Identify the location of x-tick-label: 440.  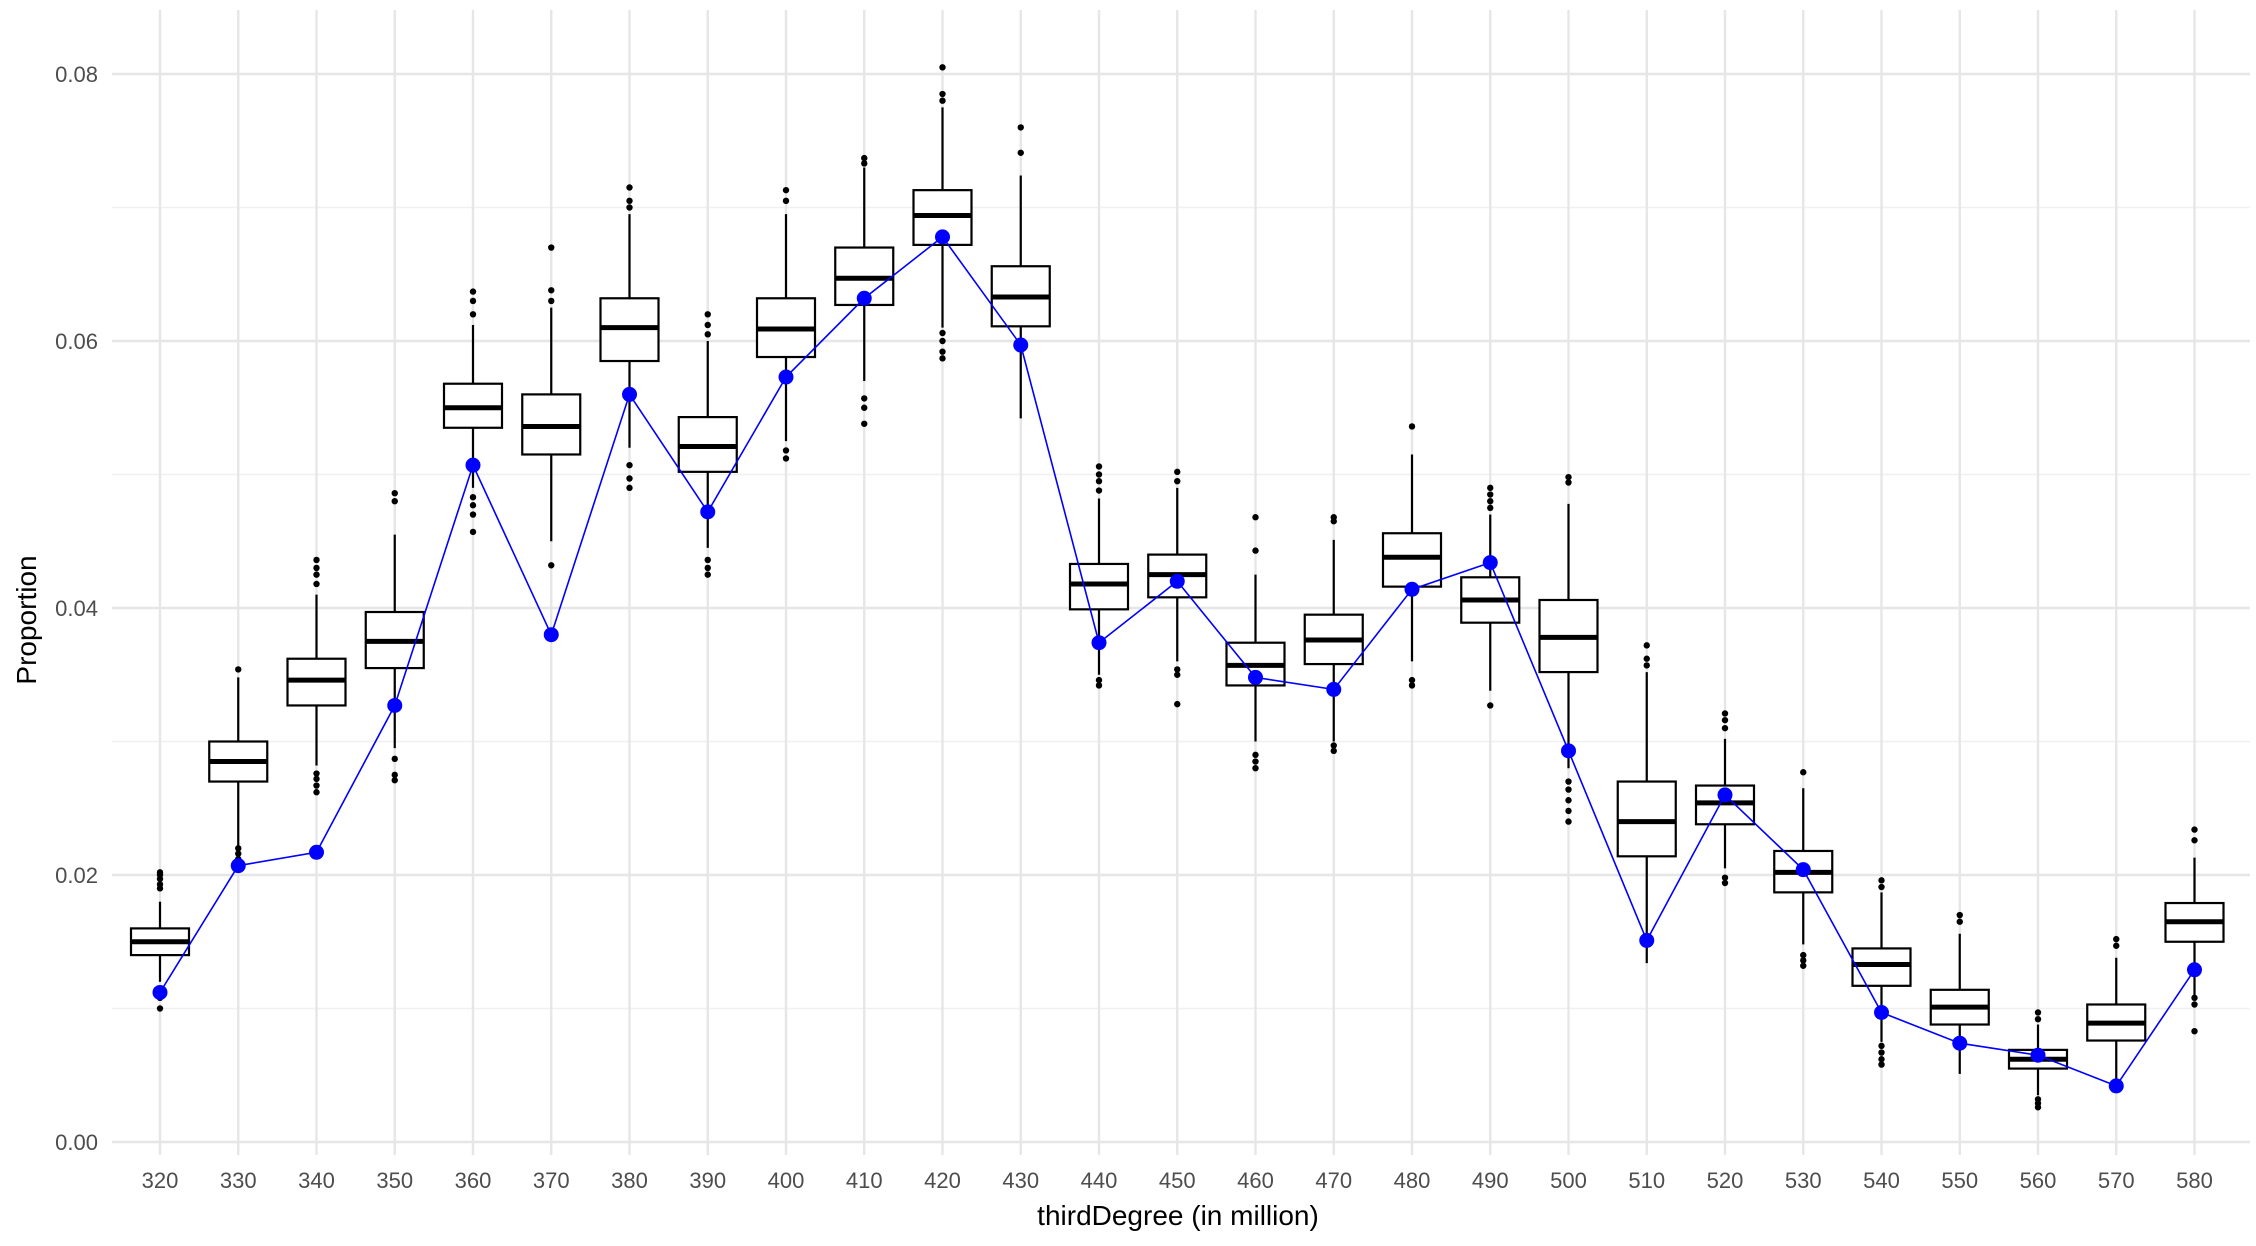
(1099, 1180).